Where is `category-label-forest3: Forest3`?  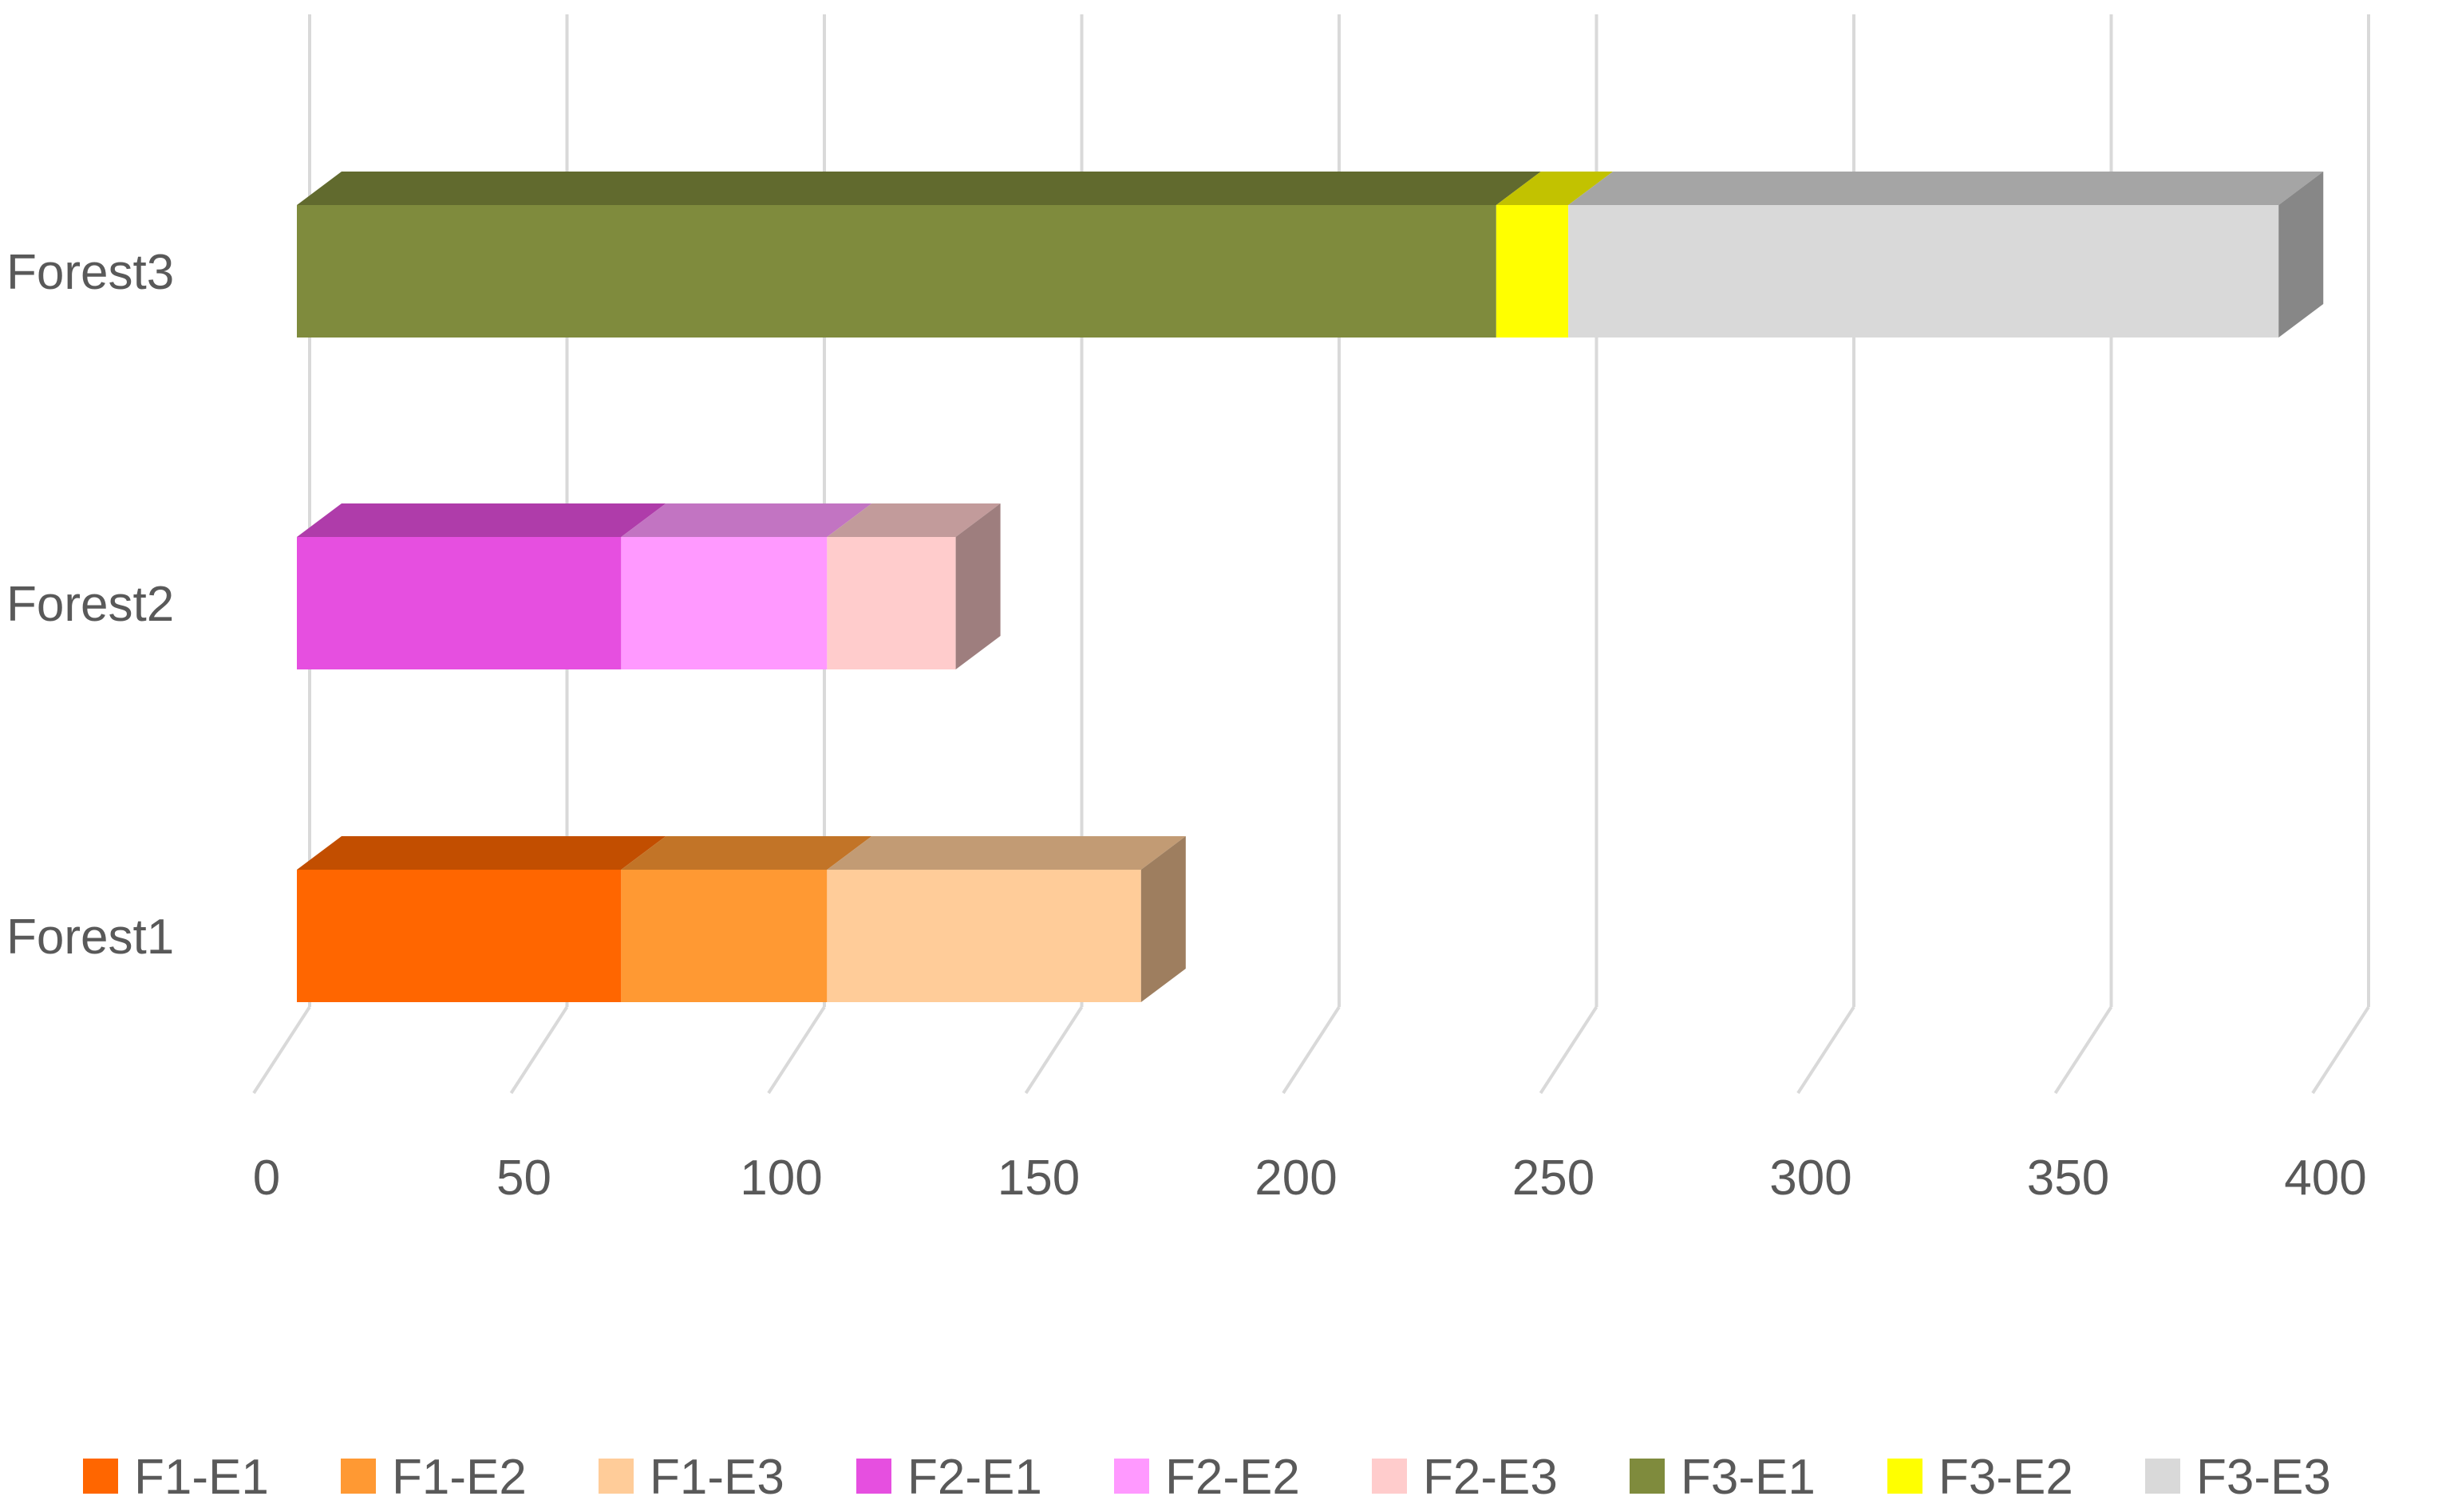 category-label-forest3: Forest3 is located at coordinates (90, 272).